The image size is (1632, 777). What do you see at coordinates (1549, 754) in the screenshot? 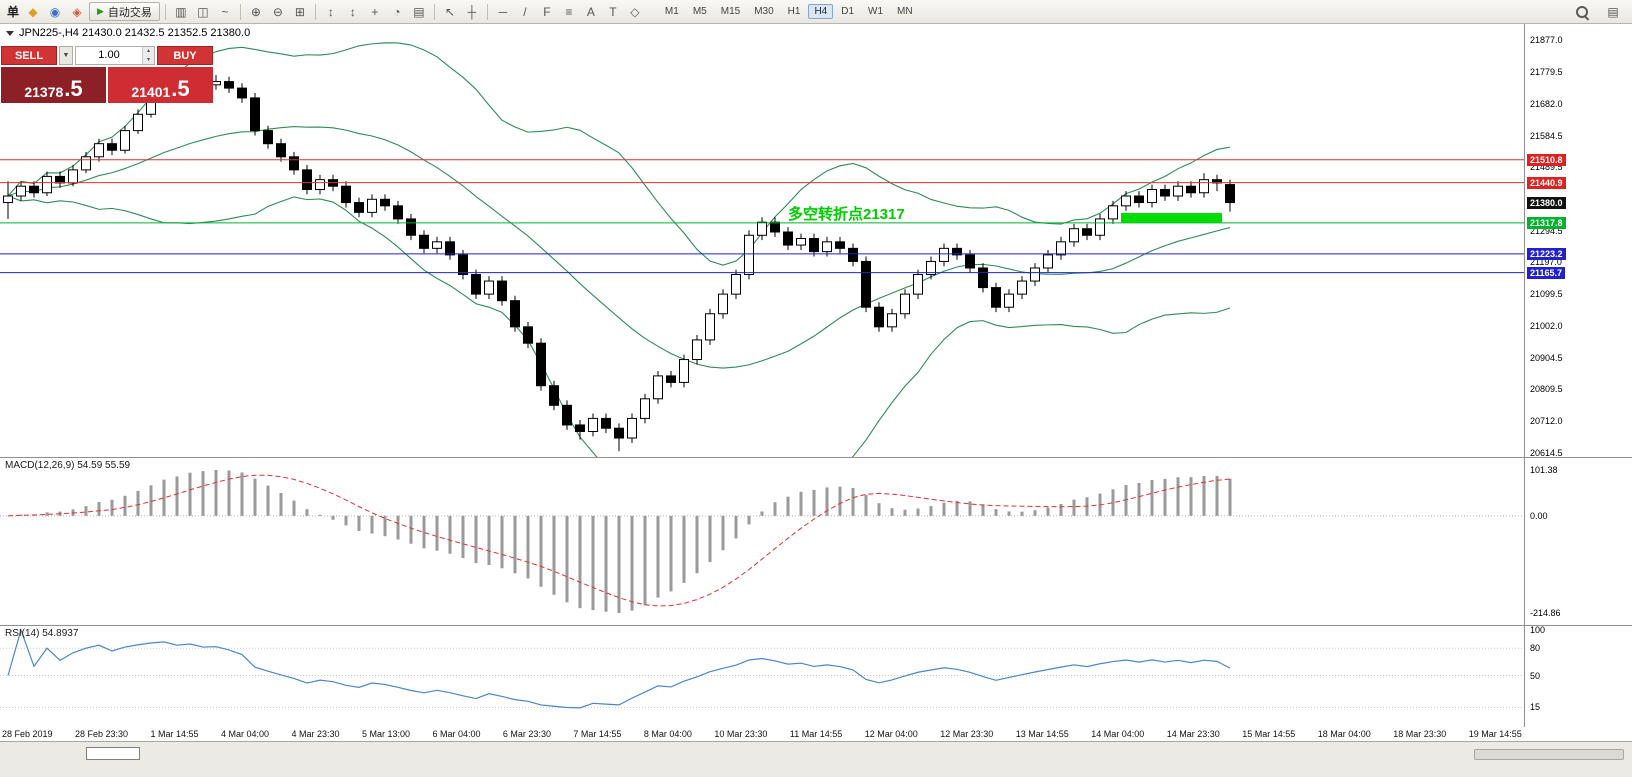
I see `horizontal-scrollbar` at bounding box center [1549, 754].